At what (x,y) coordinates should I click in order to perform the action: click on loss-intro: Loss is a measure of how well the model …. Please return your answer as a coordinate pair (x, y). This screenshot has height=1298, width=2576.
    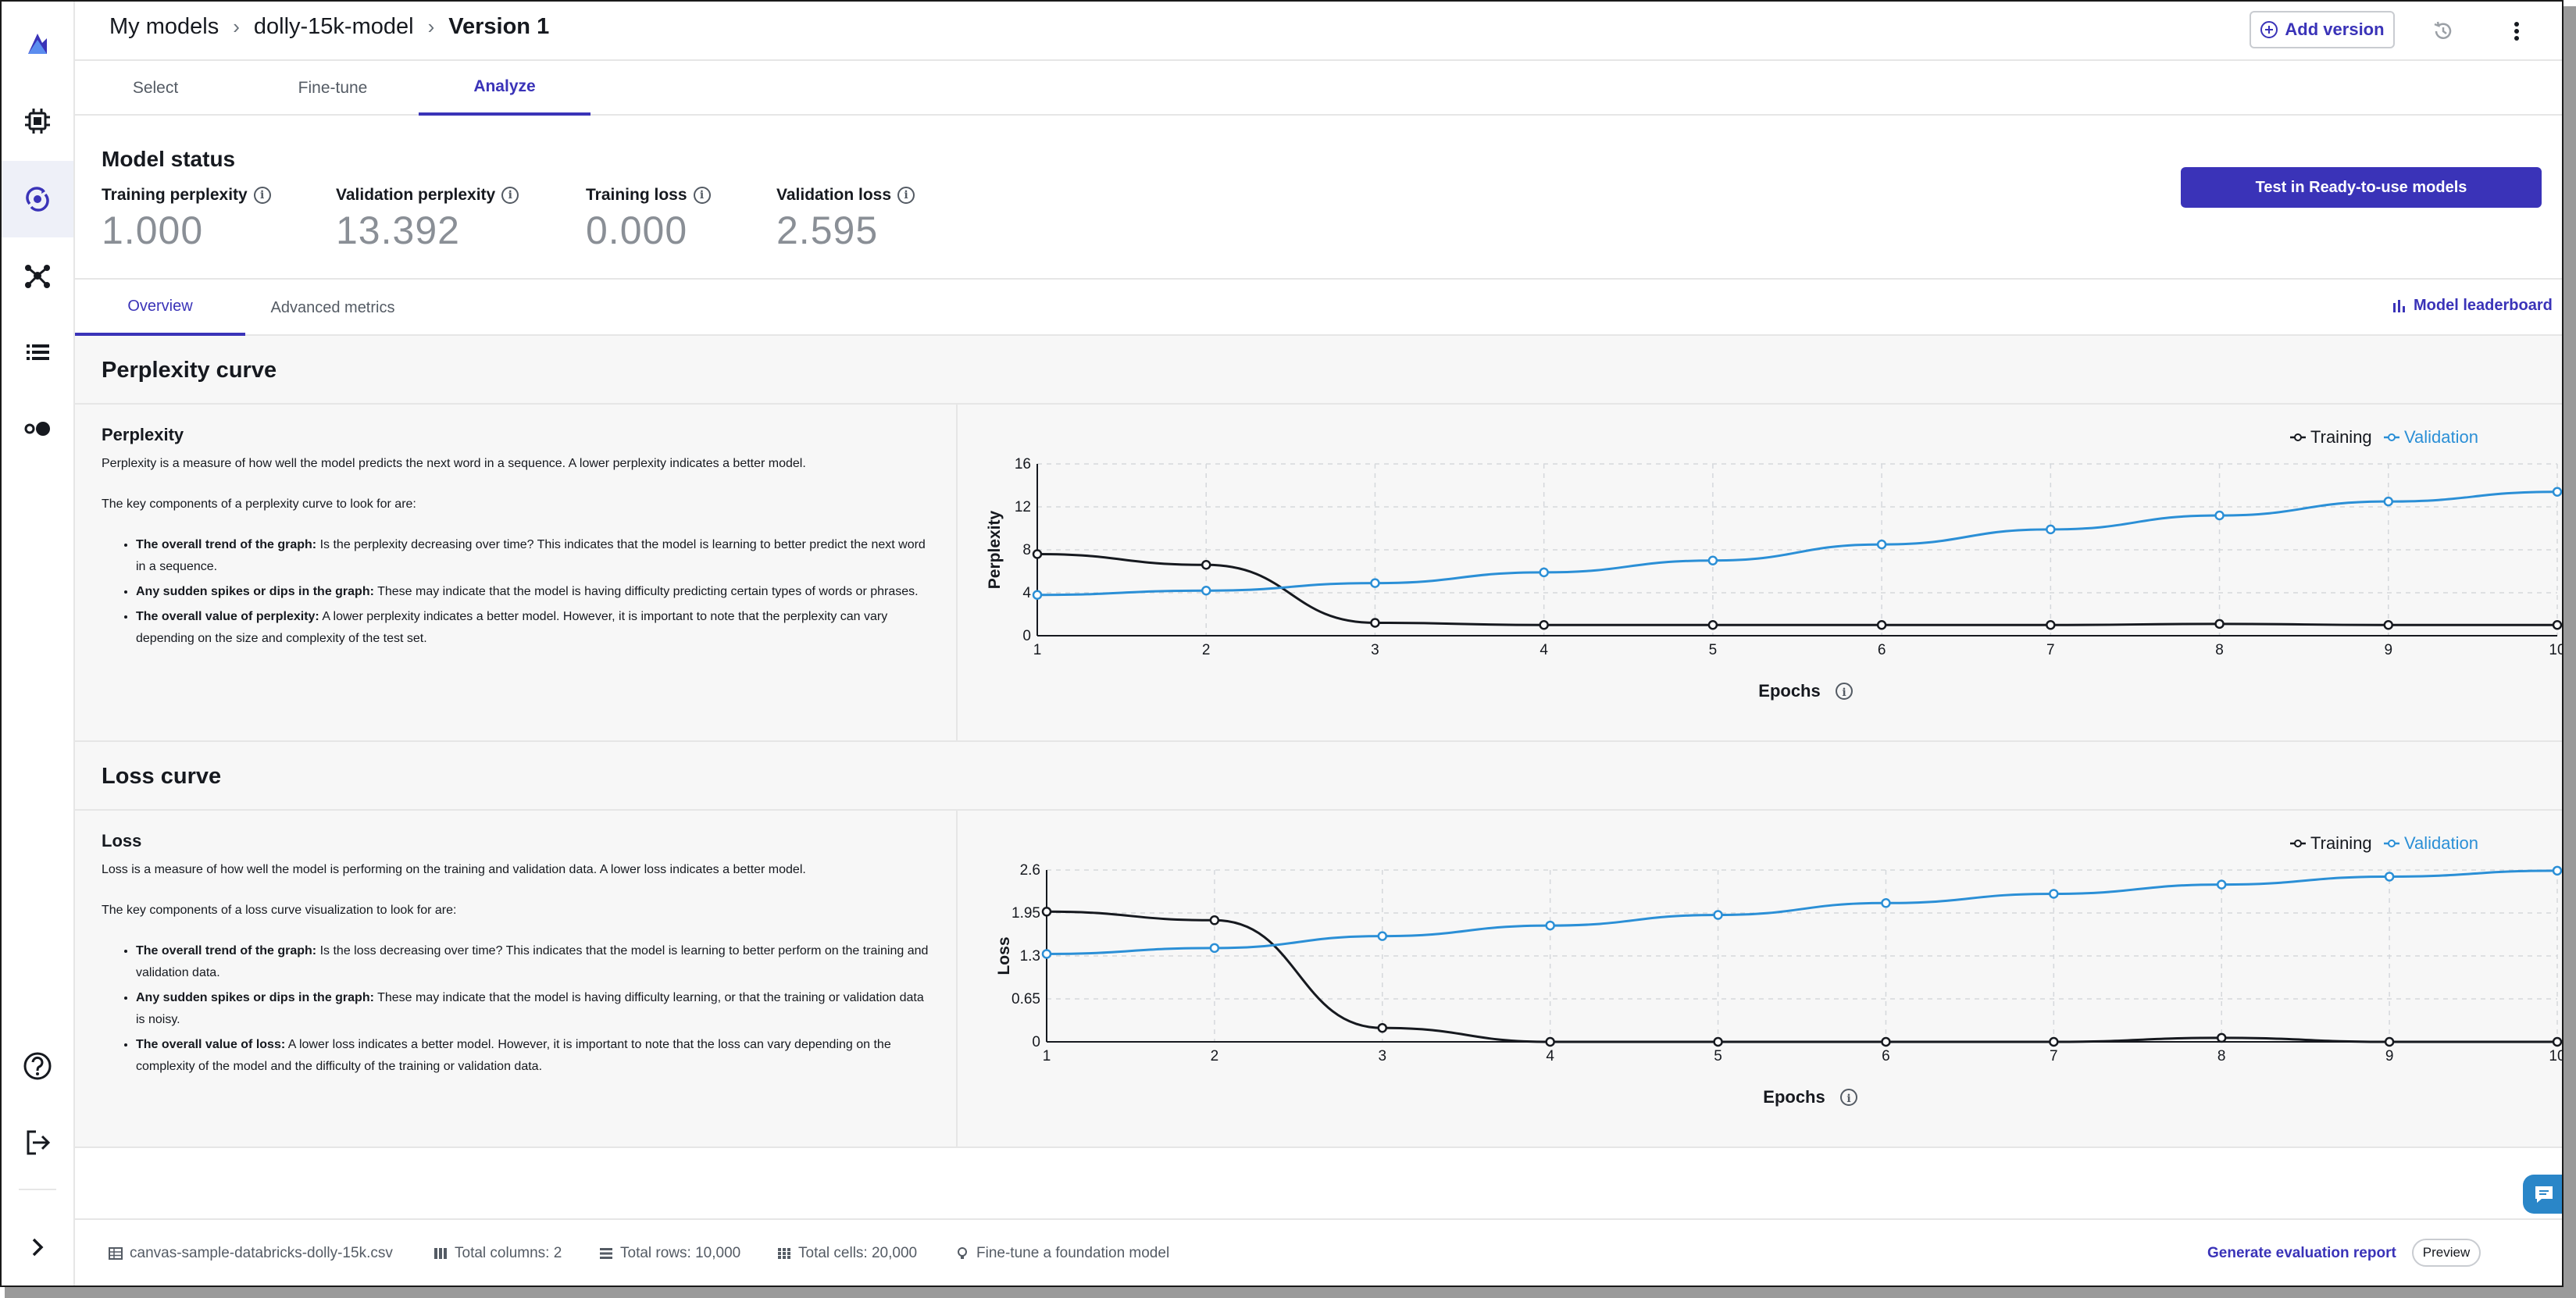
    Looking at the image, I should click on (454, 869).